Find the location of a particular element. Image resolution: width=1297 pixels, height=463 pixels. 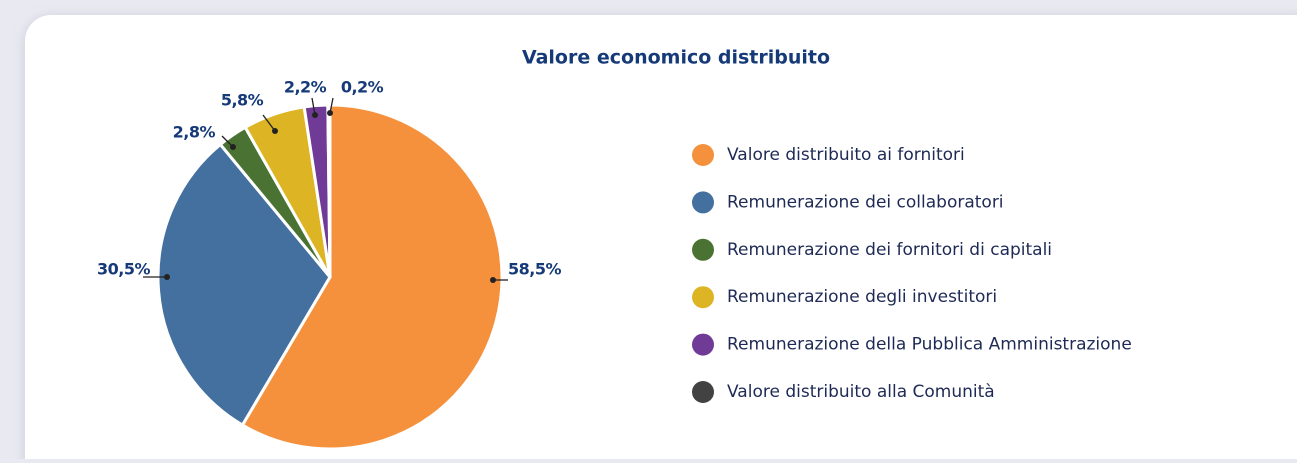

leader-line is located at coordinates (269, 123).